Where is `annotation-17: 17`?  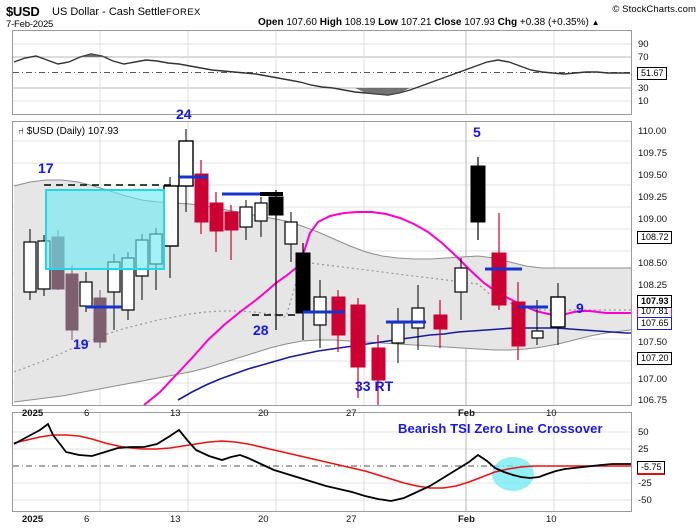
annotation-17: 17 is located at coordinates (46, 168).